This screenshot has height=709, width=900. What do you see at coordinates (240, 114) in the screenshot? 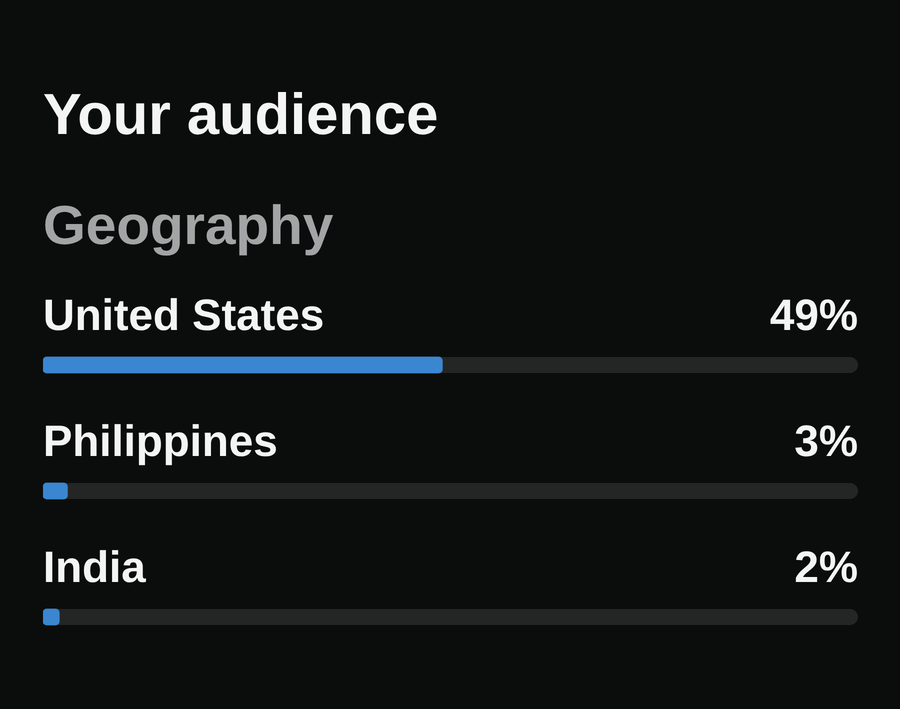
I see `chart-title: Your audience` at bounding box center [240, 114].